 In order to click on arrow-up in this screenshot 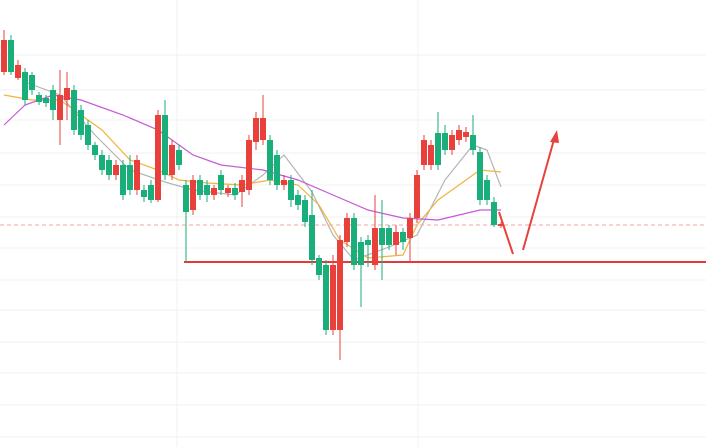, I will do `click(539, 193)`.